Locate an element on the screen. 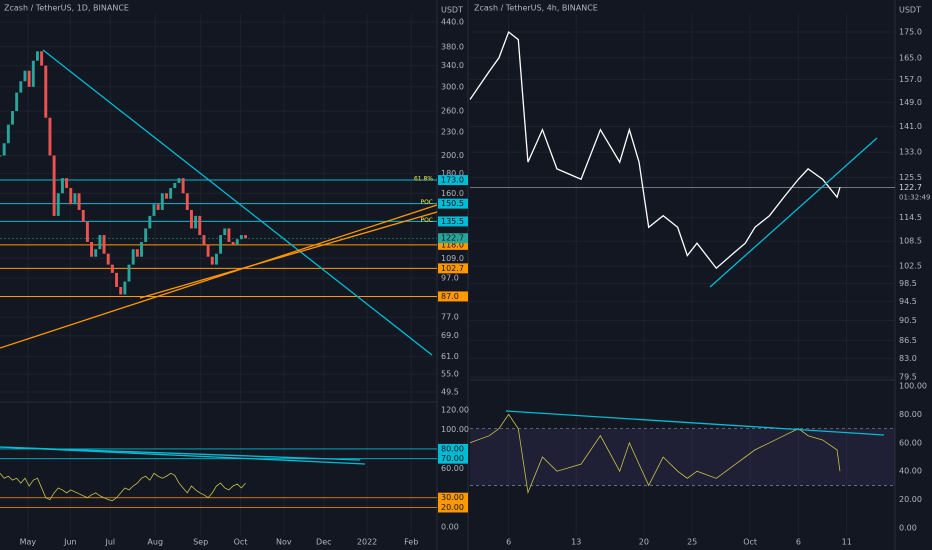 The height and width of the screenshot is (550, 932). rsi-tick-label: 120.00 is located at coordinates (455, 409).